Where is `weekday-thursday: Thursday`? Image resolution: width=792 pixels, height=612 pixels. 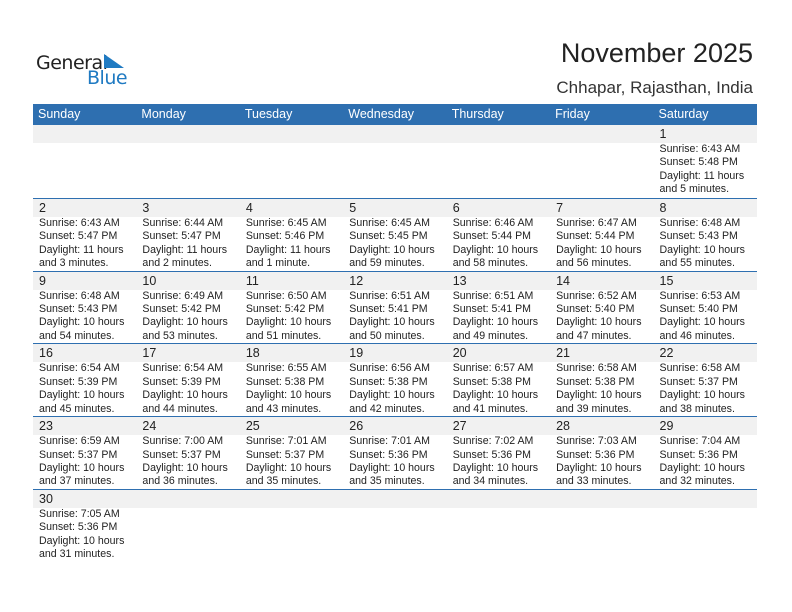 weekday-thursday: Thursday is located at coordinates (477, 114).